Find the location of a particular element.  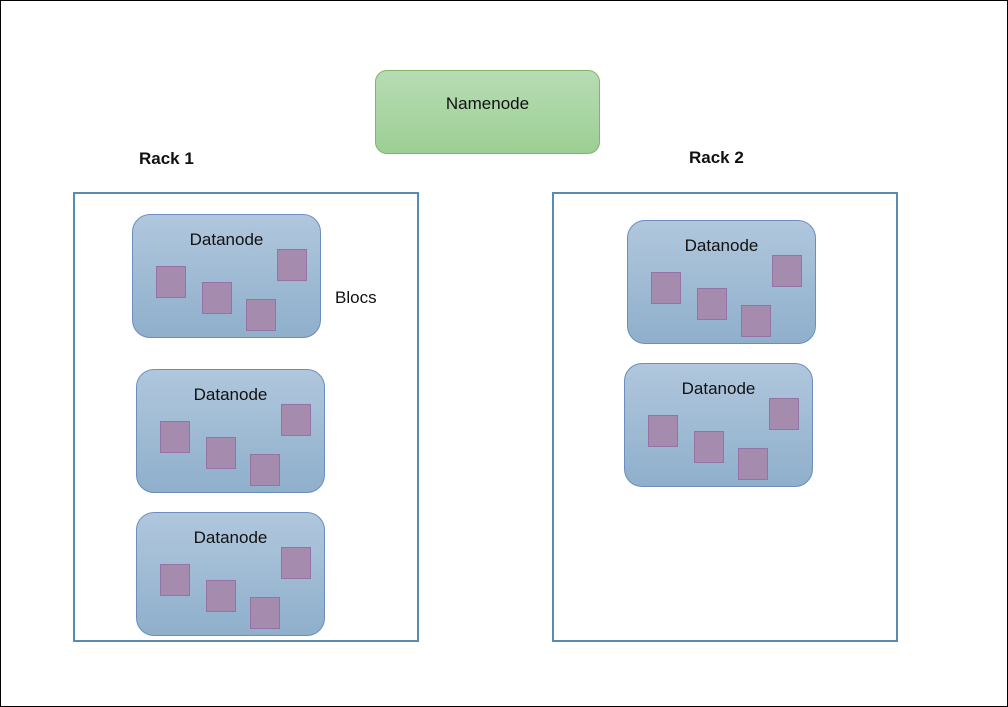

namenode-box: Namenode is located at coordinates (487, 112).